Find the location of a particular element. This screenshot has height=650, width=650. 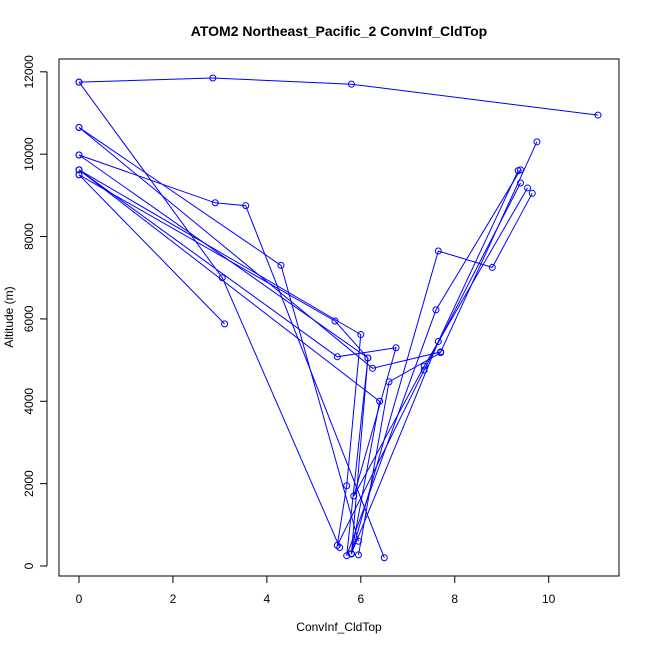

y-axis: 0 2000 4000 6000 8000 10000 12000 is located at coordinates (35, 312).